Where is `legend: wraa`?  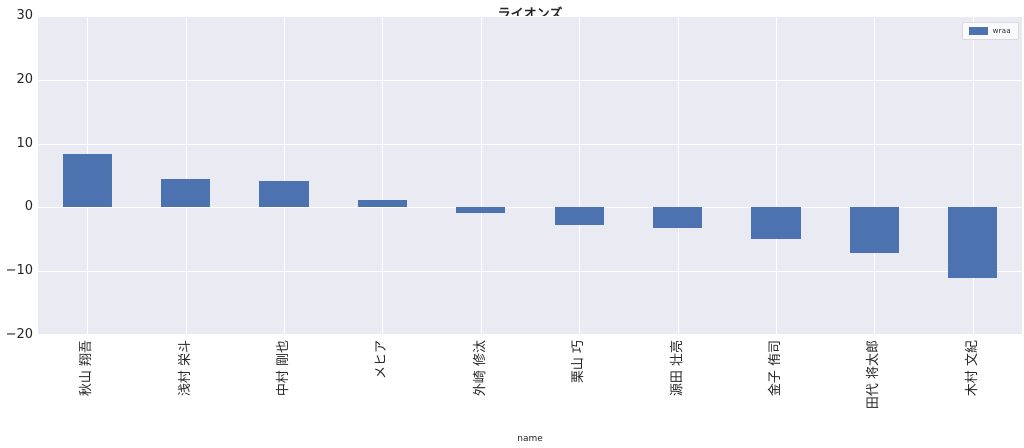 legend: wraa is located at coordinates (990, 31).